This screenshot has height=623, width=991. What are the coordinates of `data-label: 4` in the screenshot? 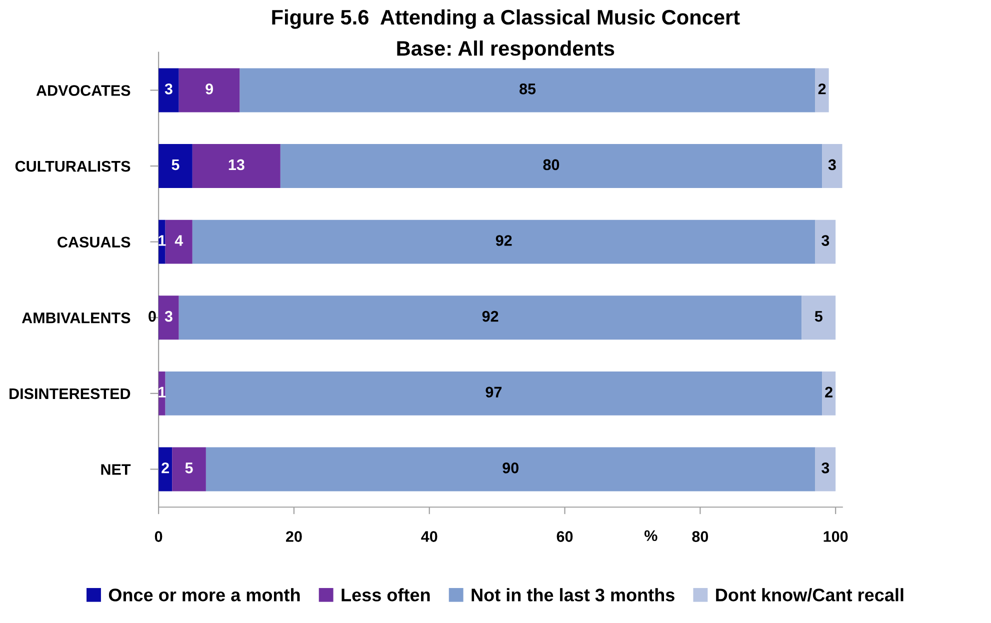 It's located at (179, 240).